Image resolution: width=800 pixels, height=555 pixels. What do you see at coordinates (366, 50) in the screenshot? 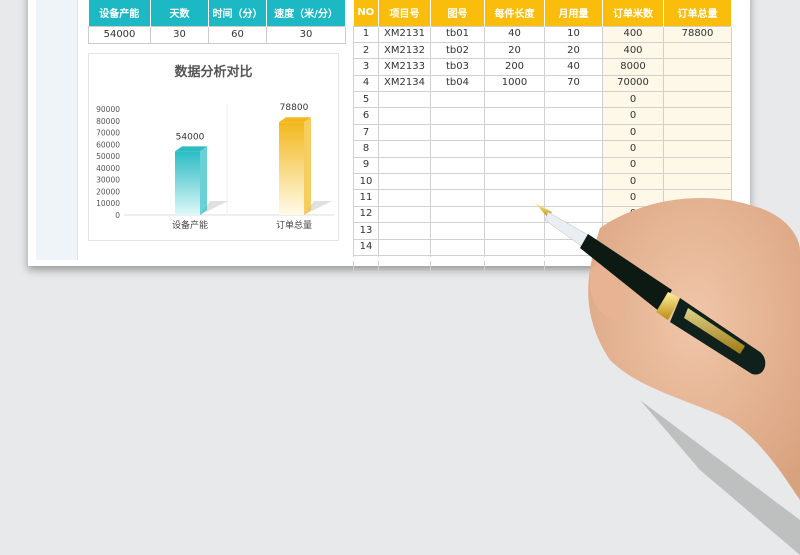
I see `order-cell: 2` at bounding box center [366, 50].